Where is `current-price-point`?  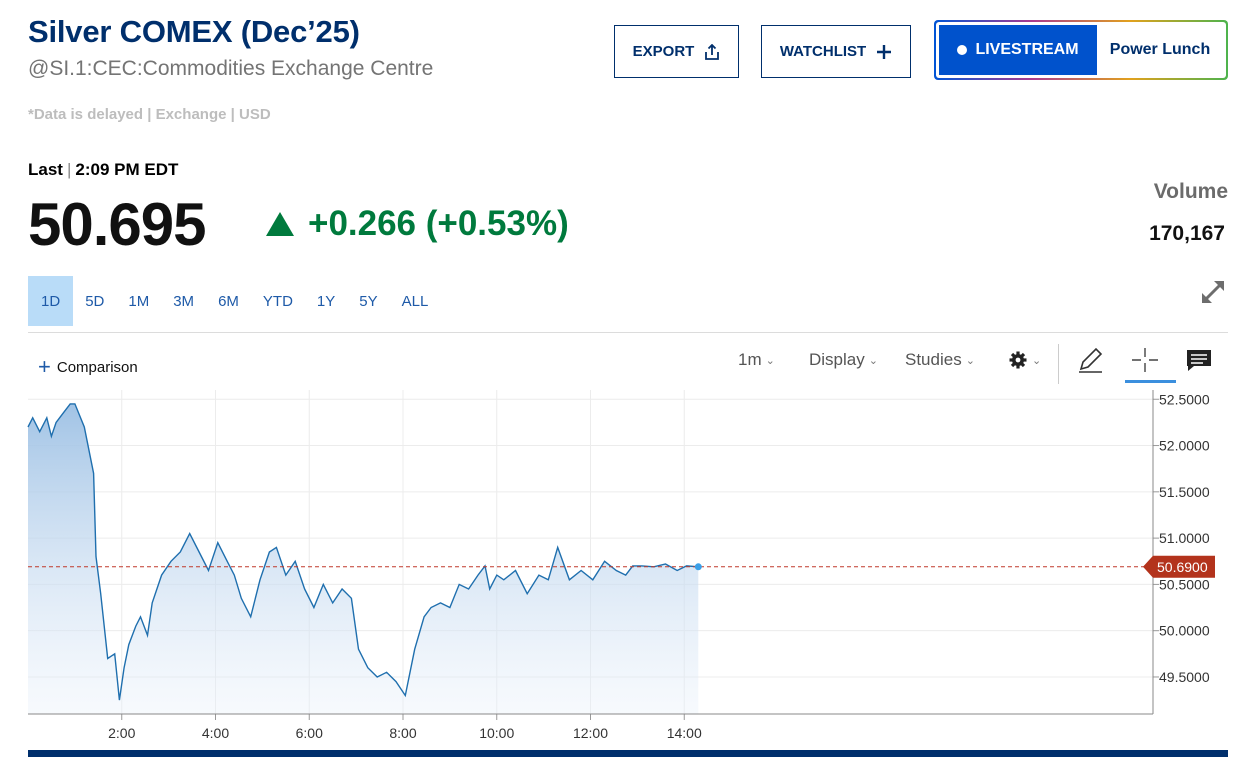
current-price-point is located at coordinates (698, 567).